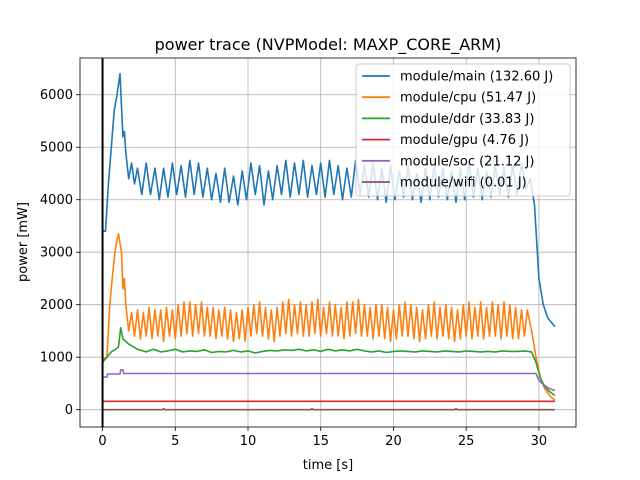 This screenshot has height=480, width=640. What do you see at coordinates (56, 200) in the screenshot?
I see `y-tick-label: 4000` at bounding box center [56, 200].